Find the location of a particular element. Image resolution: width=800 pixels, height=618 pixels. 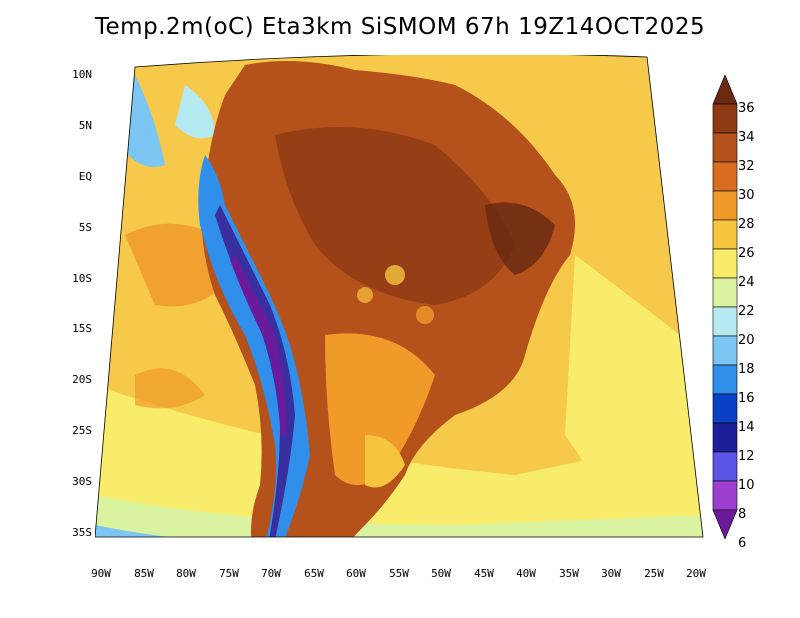

lat-label-5s: 5S is located at coordinates (85, 227).